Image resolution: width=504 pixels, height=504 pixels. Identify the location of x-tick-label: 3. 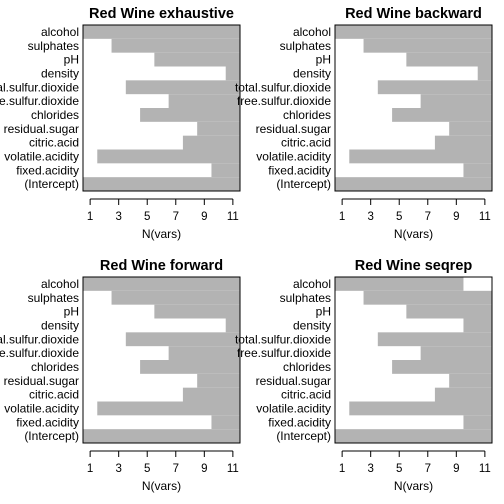
(118, 217).